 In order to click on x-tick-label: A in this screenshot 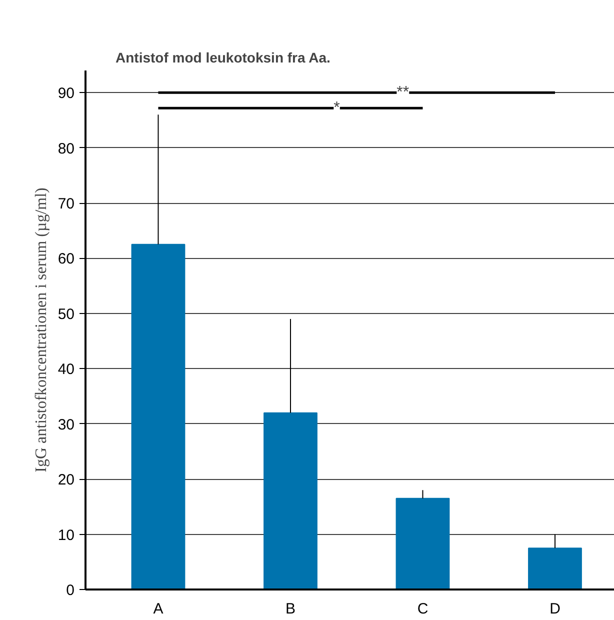, I will do `click(158, 609)`.